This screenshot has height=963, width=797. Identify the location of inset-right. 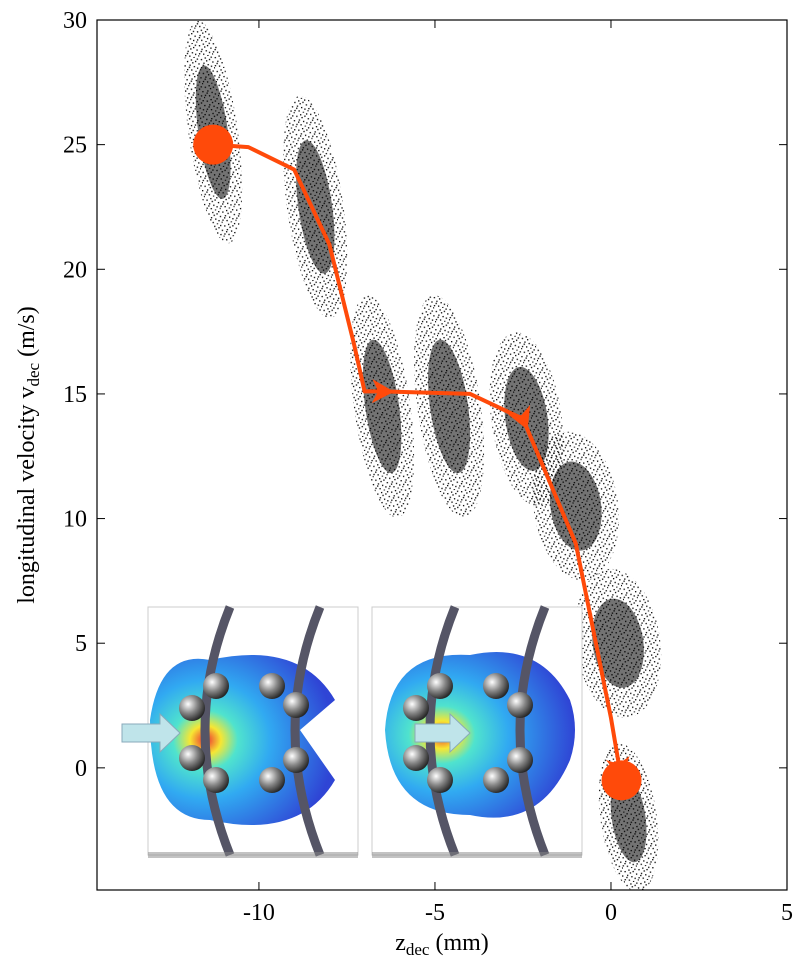
(477, 731).